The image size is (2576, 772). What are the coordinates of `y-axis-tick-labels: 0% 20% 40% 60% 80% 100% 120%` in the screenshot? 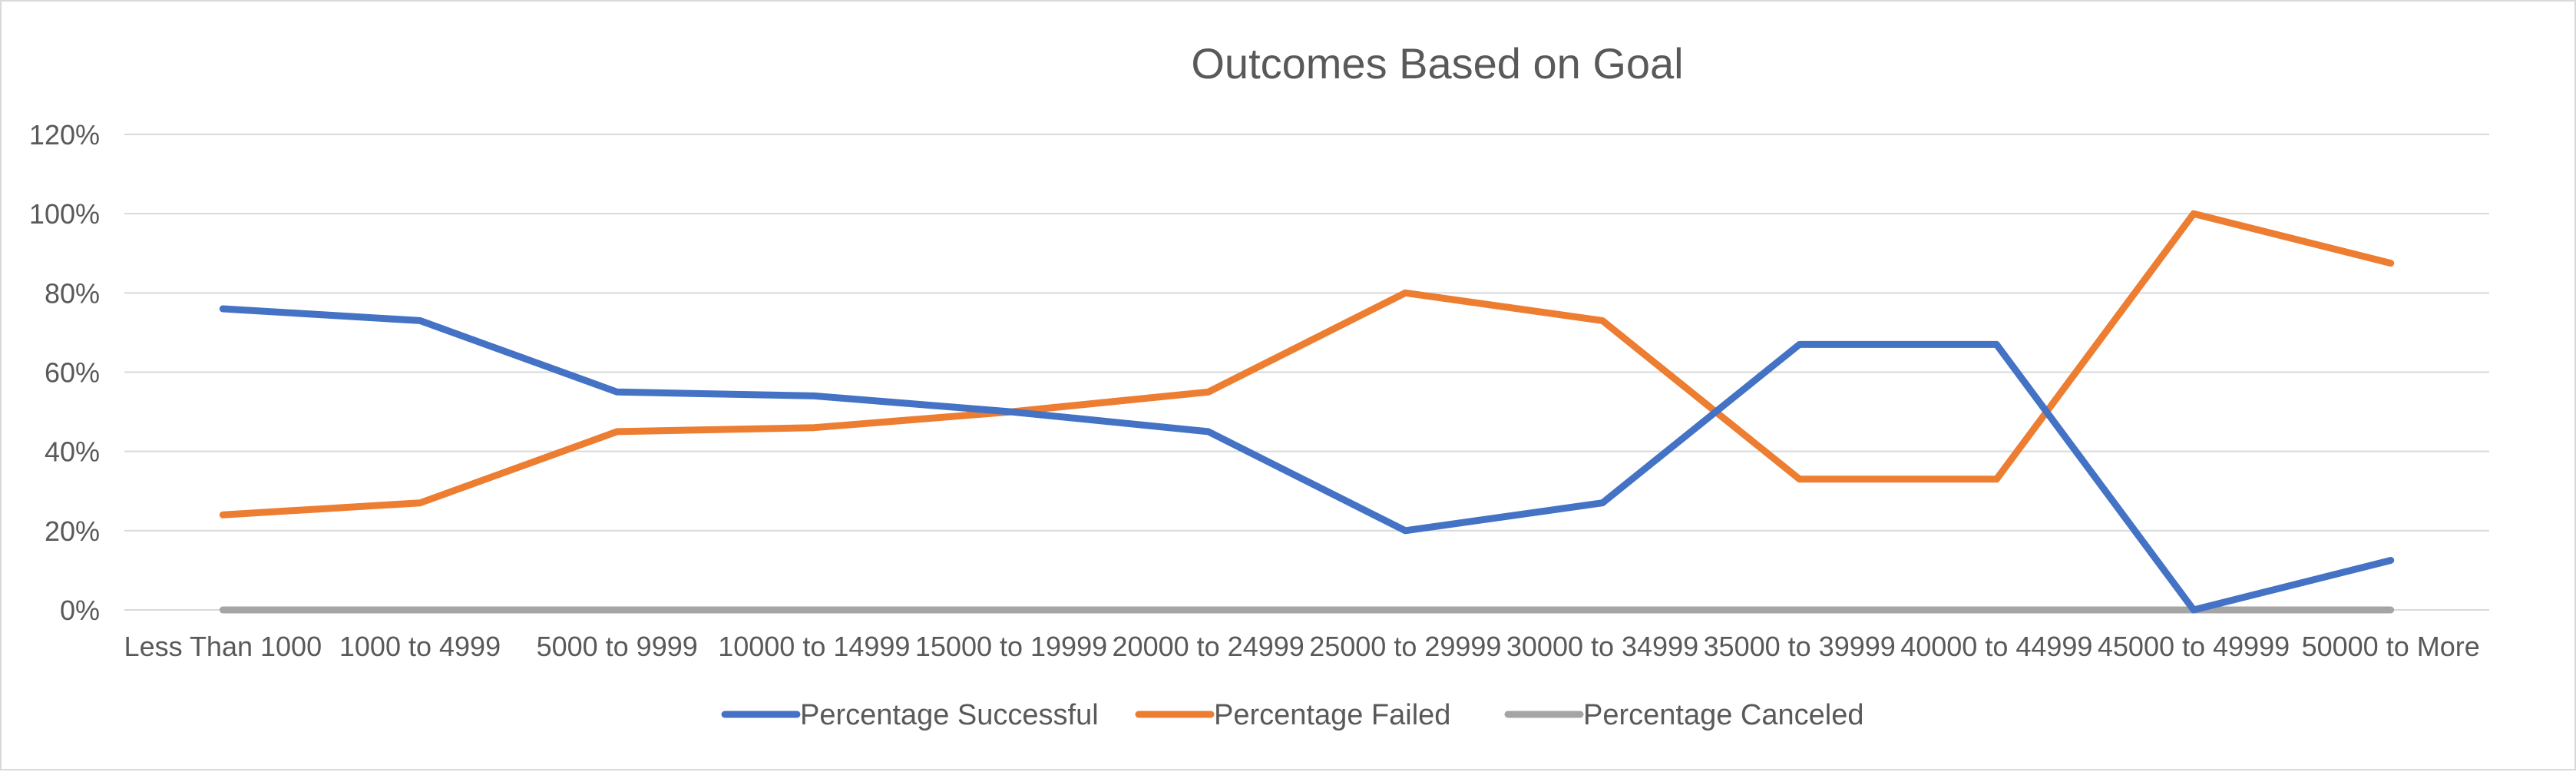 It's located at (64, 372).